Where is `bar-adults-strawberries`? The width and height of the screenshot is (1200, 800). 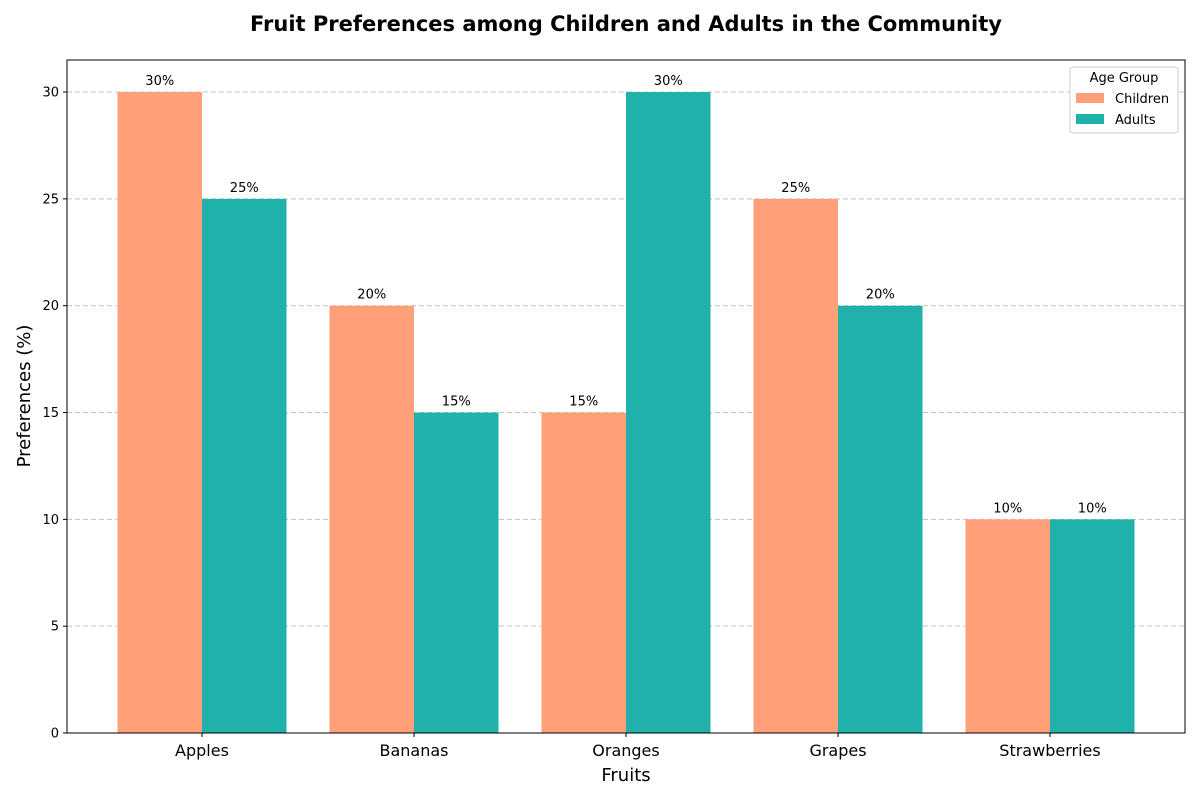
bar-adults-strawberries is located at coordinates (1092, 626).